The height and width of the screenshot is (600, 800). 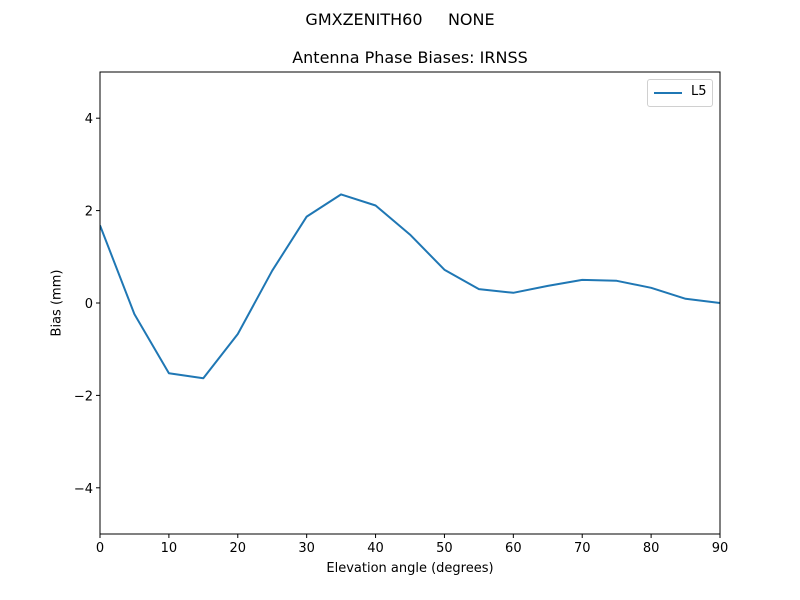 I want to click on legend: L5, so click(x=680, y=93).